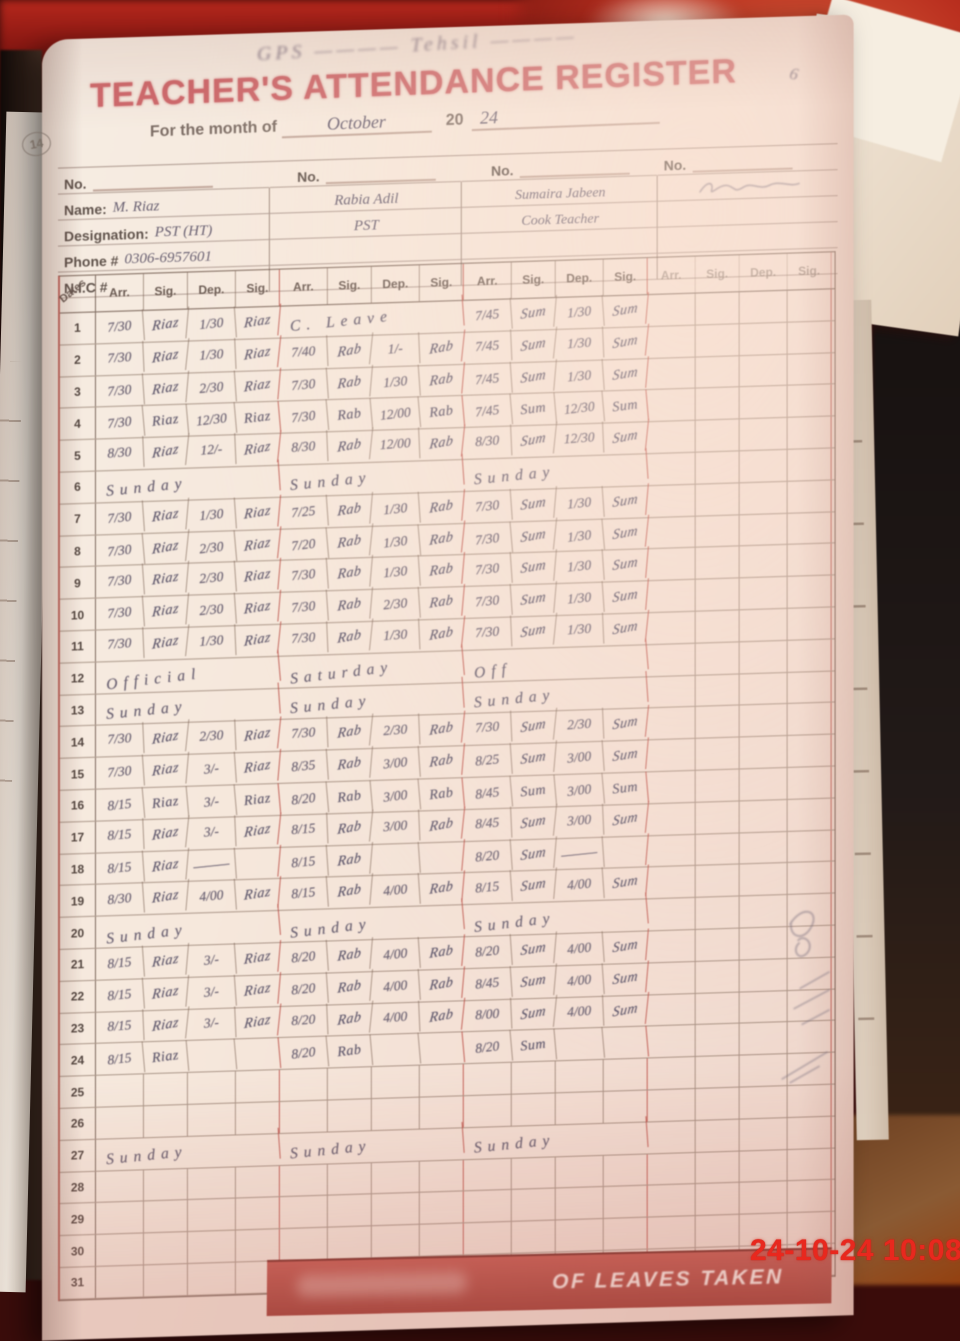 The height and width of the screenshot is (1341, 960). Describe the element at coordinates (77, 932) in the screenshot. I see `date-number-cell: 20` at that location.